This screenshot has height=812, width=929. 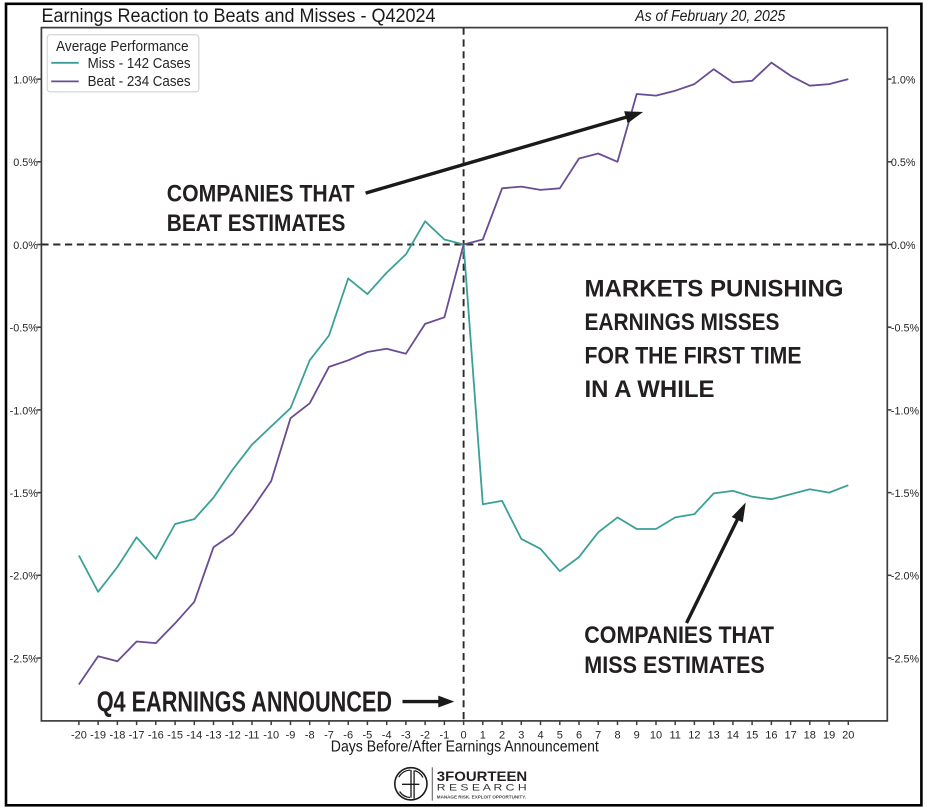 What do you see at coordinates (310, 736) in the screenshot?
I see `svg-text: -8` at bounding box center [310, 736].